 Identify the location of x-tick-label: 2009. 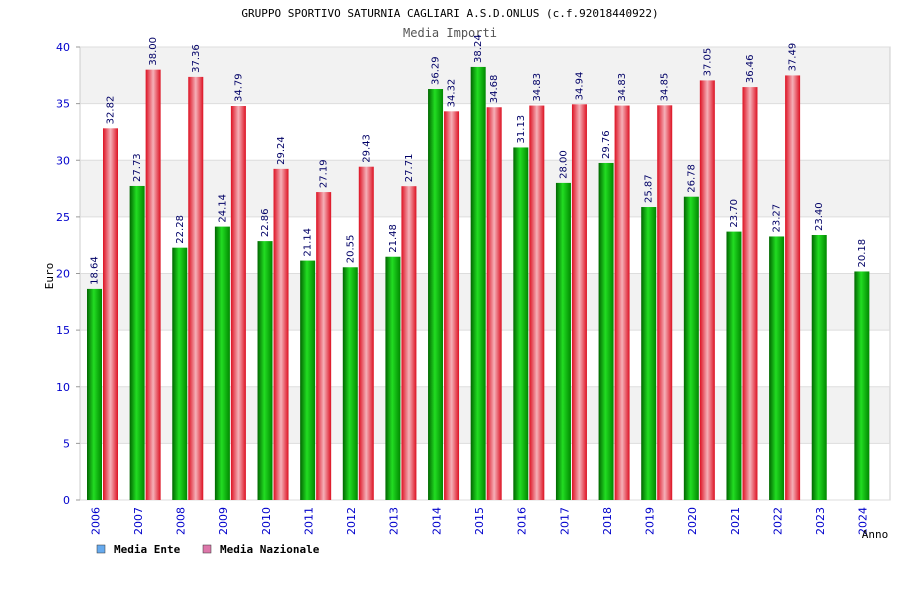
(223, 521).